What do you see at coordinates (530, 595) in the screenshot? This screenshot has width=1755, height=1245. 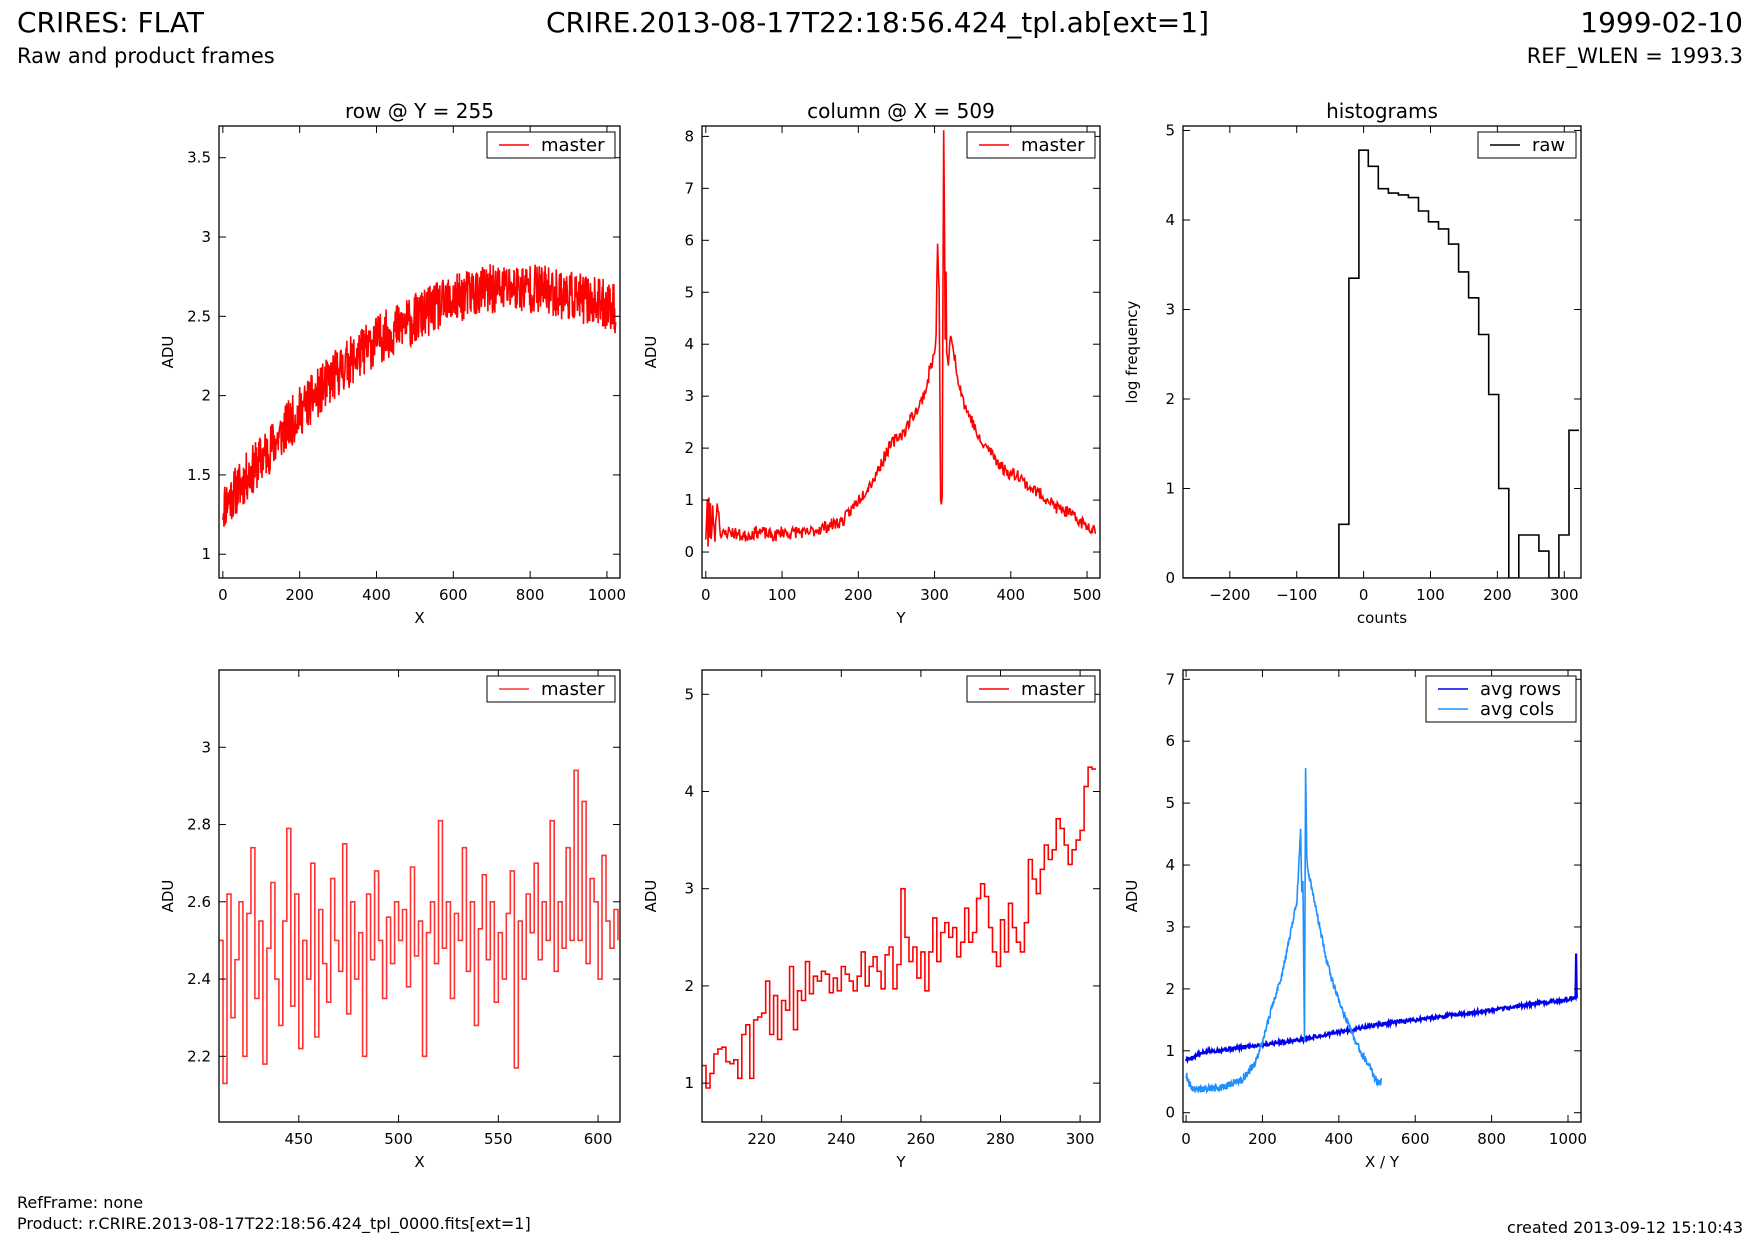 I see `x-tick-label: 800` at bounding box center [530, 595].